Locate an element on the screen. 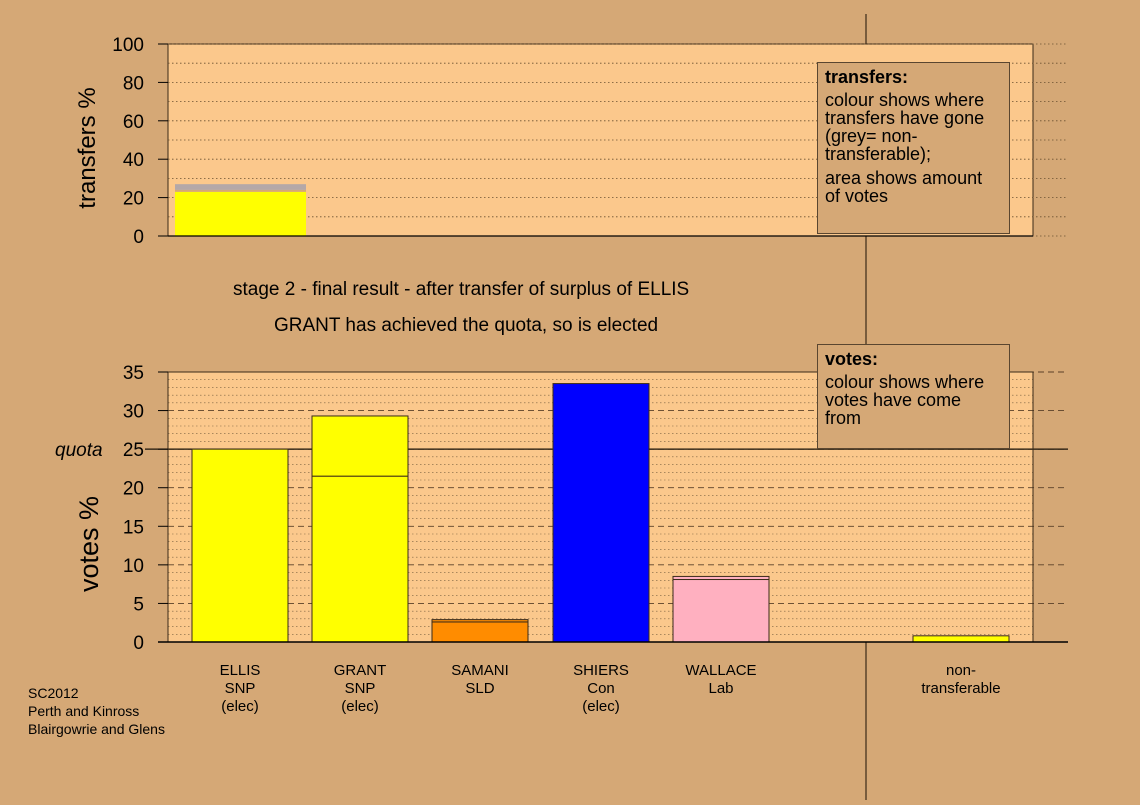  candidate-label: ELLIS SNP (elec) is located at coordinates (240, 689).